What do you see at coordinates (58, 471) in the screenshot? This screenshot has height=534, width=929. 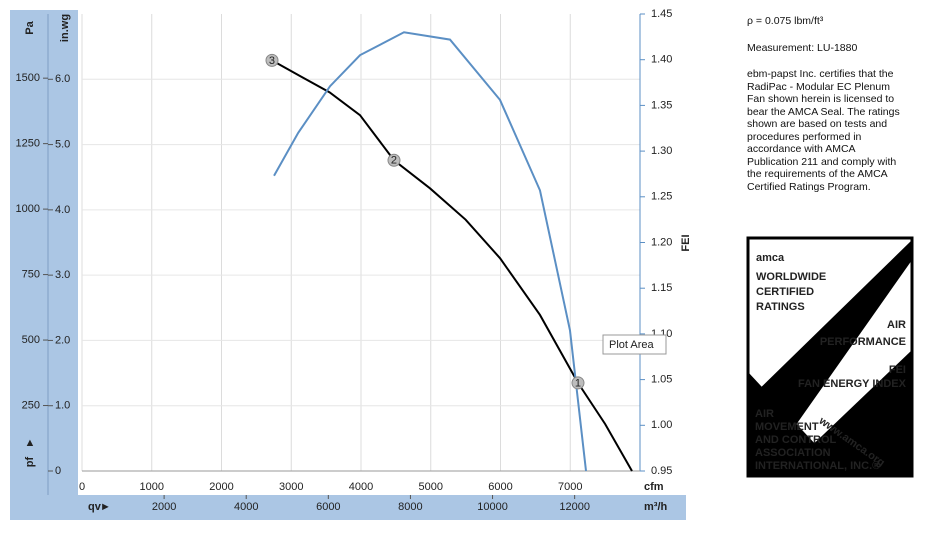 I see `y-tick-label: 0` at bounding box center [58, 471].